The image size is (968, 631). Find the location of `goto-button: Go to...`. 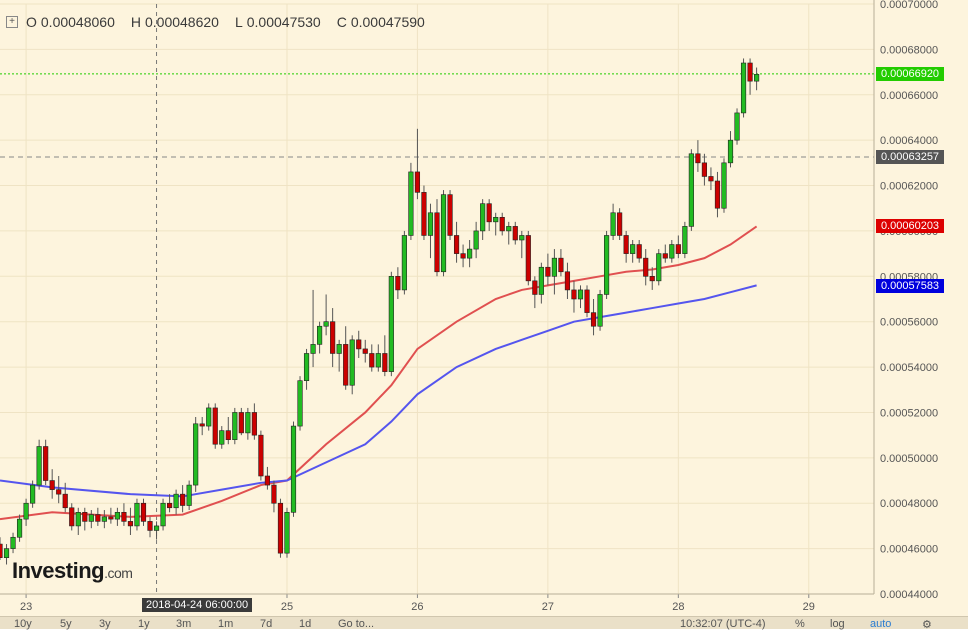

goto-button: Go to... is located at coordinates (356, 624).